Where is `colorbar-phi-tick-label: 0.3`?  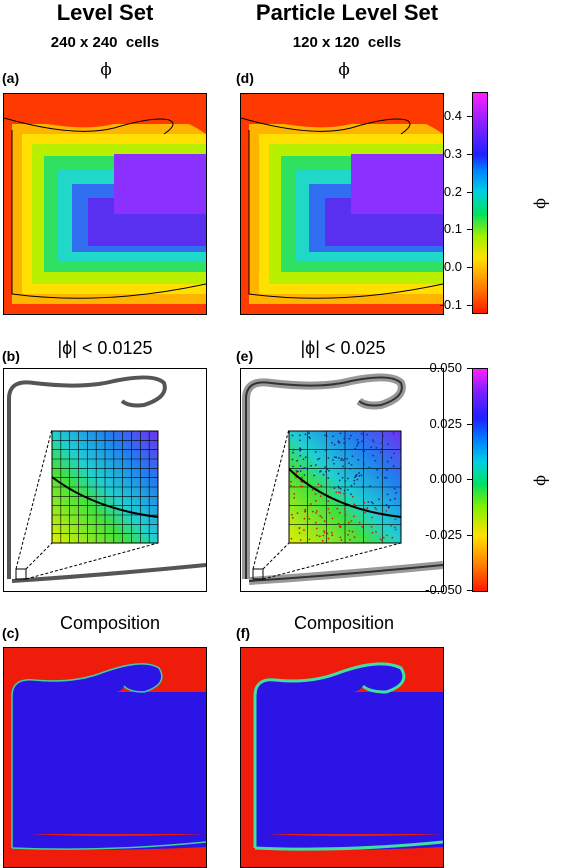
colorbar-phi-tick-label: 0.3 is located at coordinates (452, 153).